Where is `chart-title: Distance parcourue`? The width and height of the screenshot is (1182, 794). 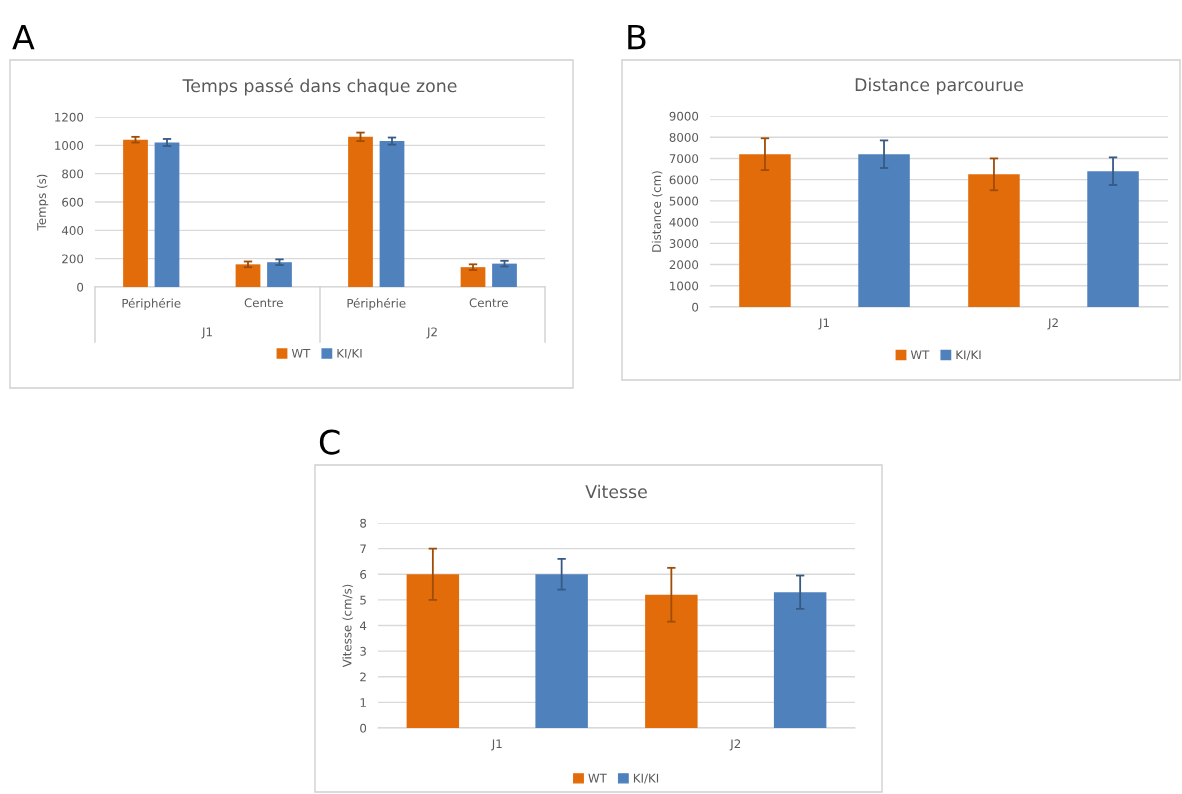
chart-title: Distance parcourue is located at coordinates (939, 86).